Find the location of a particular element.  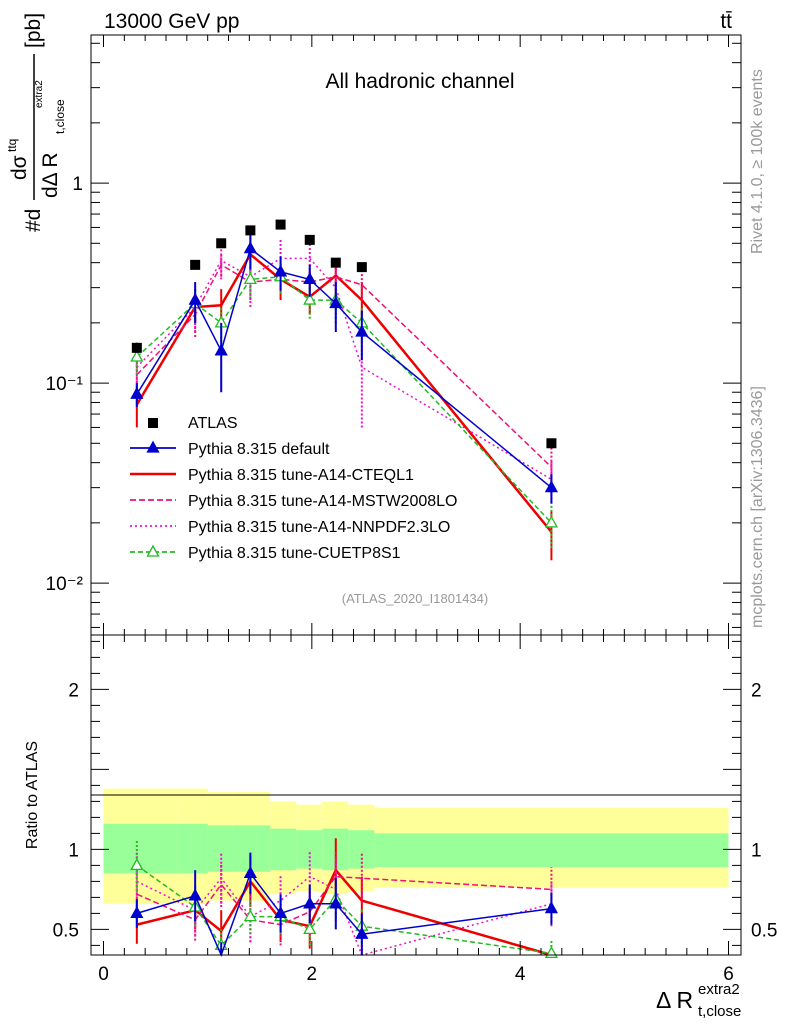

ylabel-denominator-sub: t,close is located at coordinates (60, 116).